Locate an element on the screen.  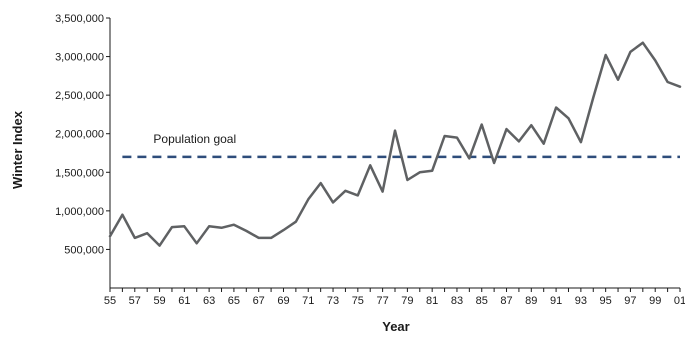
y-axis-title: Winter Index is located at coordinates (17, 149).